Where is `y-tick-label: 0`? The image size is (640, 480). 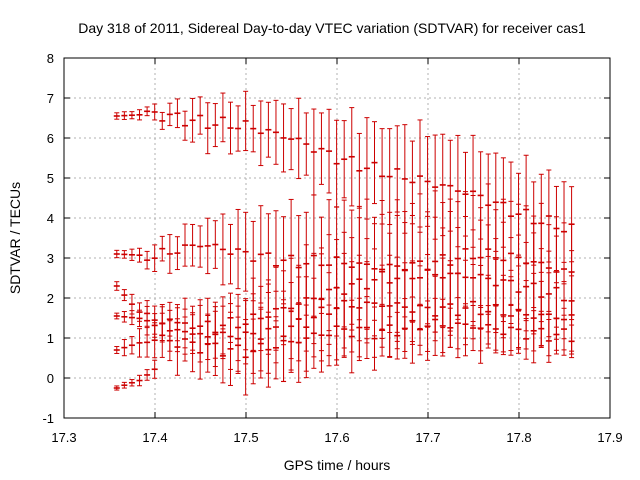
y-tick-label: 0 is located at coordinates (50, 378).